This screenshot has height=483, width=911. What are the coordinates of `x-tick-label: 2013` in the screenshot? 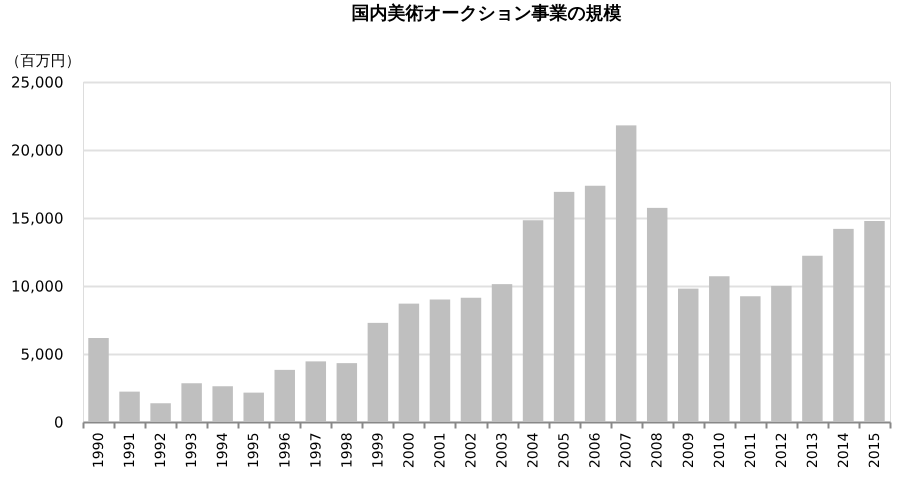 It's located at (812, 450).